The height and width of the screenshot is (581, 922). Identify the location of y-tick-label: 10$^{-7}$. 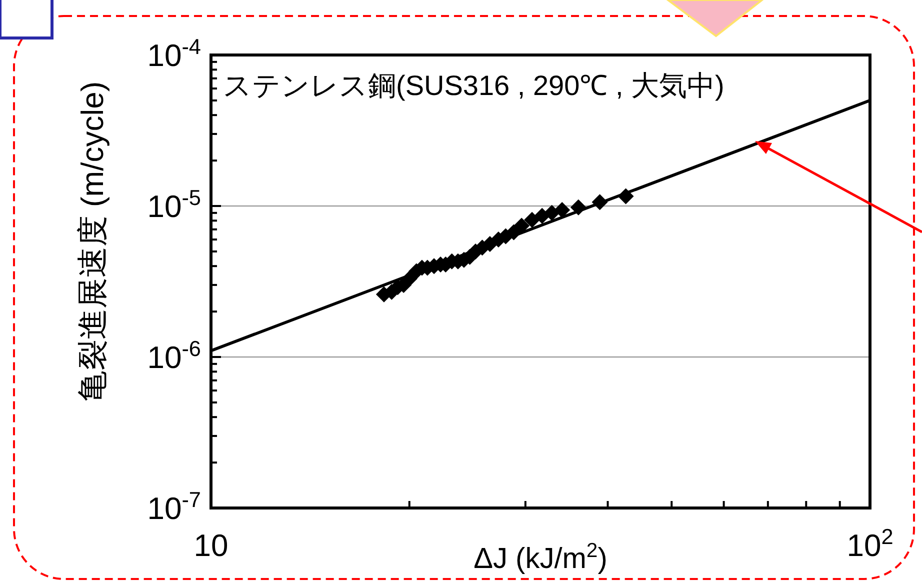
(174, 506).